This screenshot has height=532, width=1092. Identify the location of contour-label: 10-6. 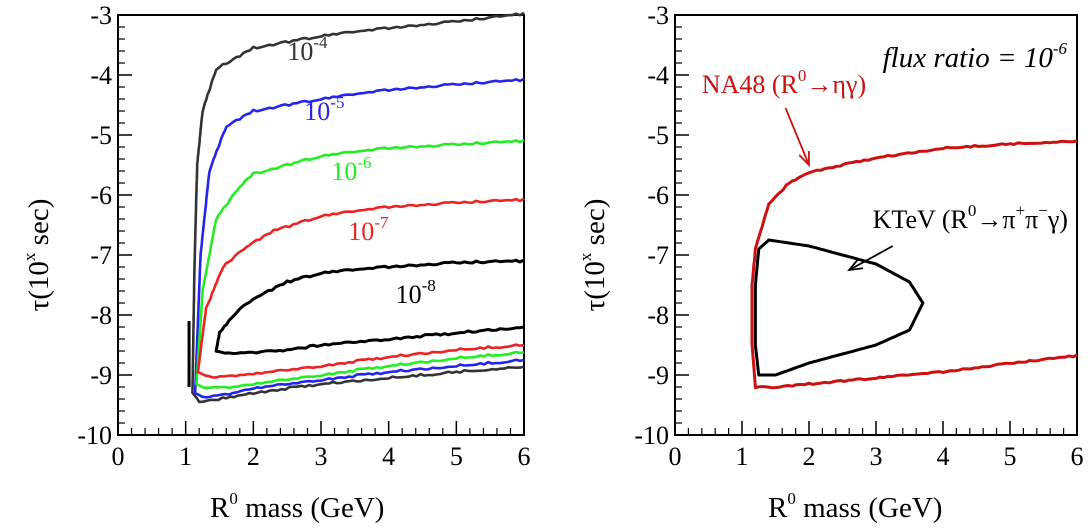
(351, 169).